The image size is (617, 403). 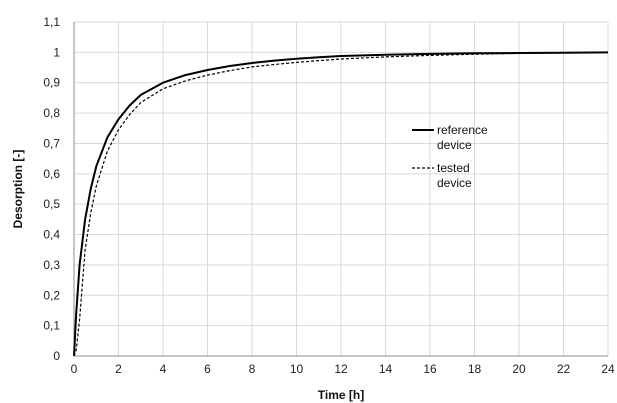 I want to click on y-tick-label: 0,4, so click(x=51, y=235).